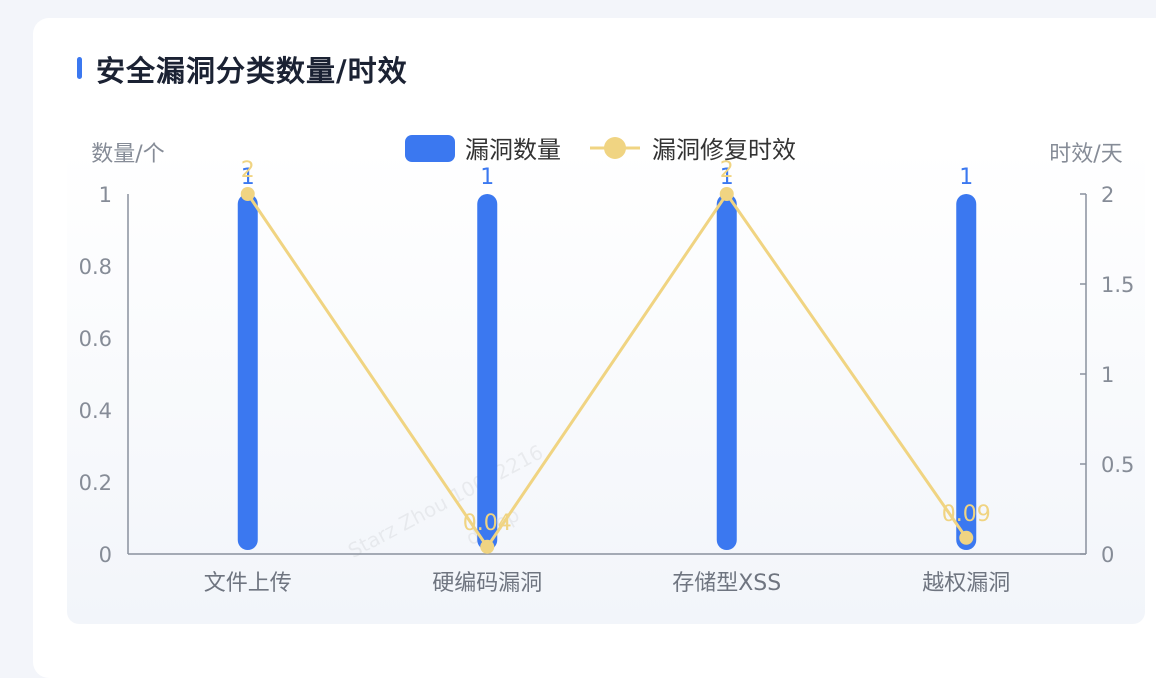 The height and width of the screenshot is (678, 1156). Describe the element at coordinates (615, 148) in the screenshot. I see `legend-line-marker` at that location.